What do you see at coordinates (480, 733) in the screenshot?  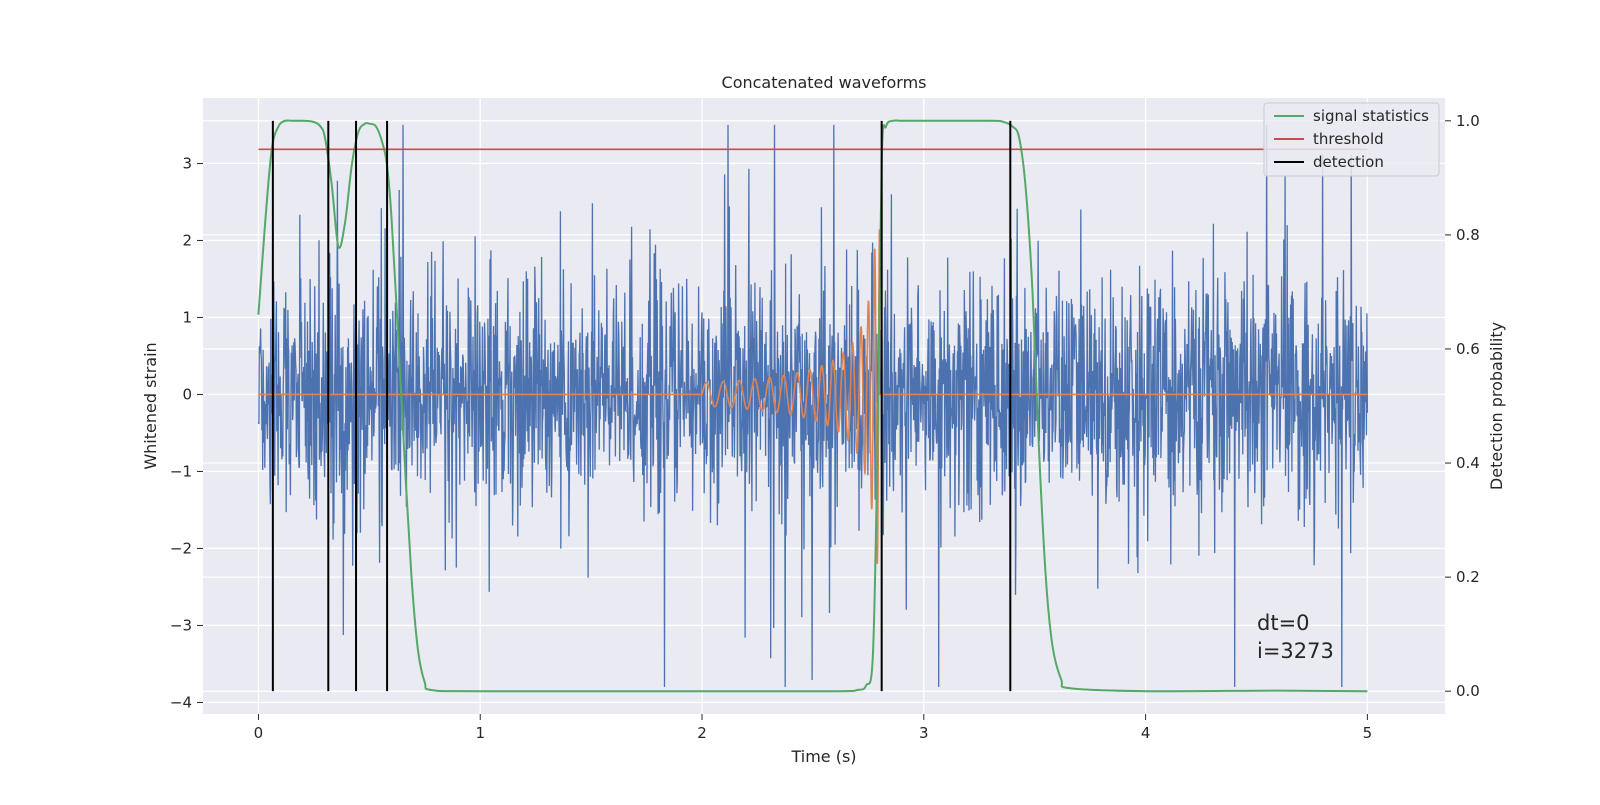 I see `x-tick-label: 1` at bounding box center [480, 733].